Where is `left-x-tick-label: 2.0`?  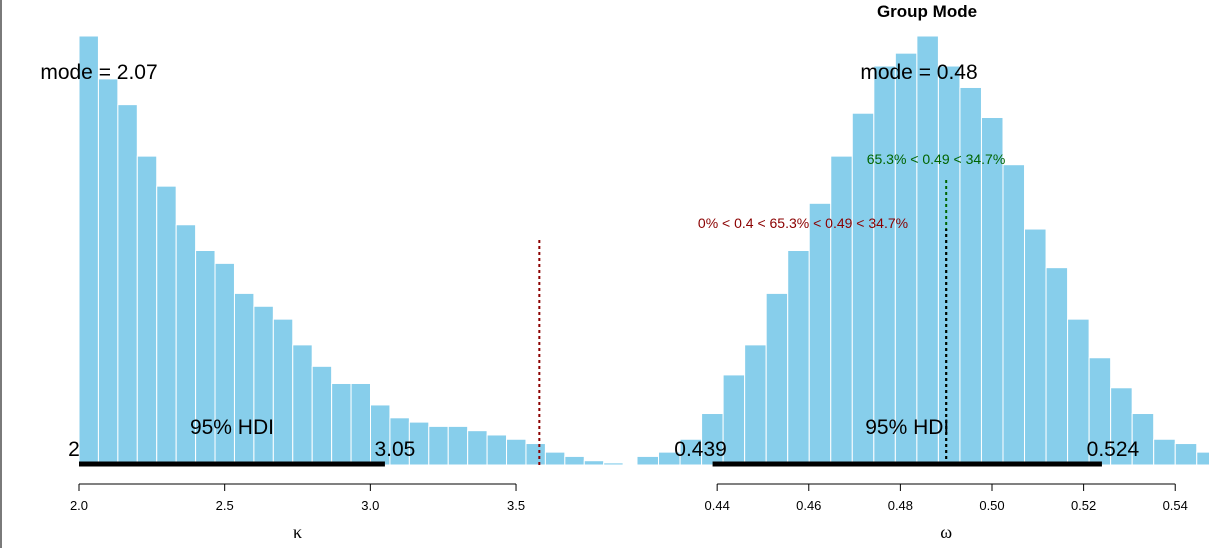
left-x-tick-label: 2.0 is located at coordinates (79, 505).